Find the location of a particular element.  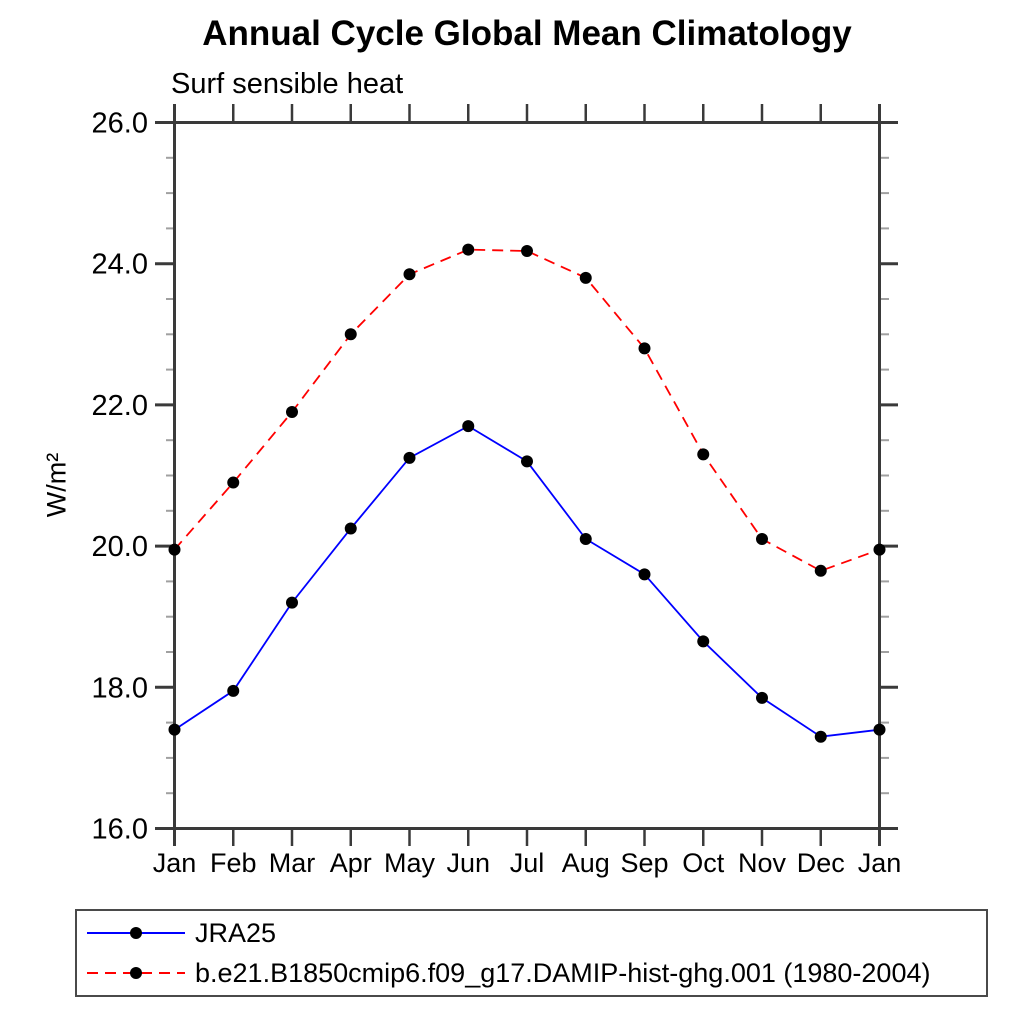

x-axis-tick-label: Dec is located at coordinates (821, 863).